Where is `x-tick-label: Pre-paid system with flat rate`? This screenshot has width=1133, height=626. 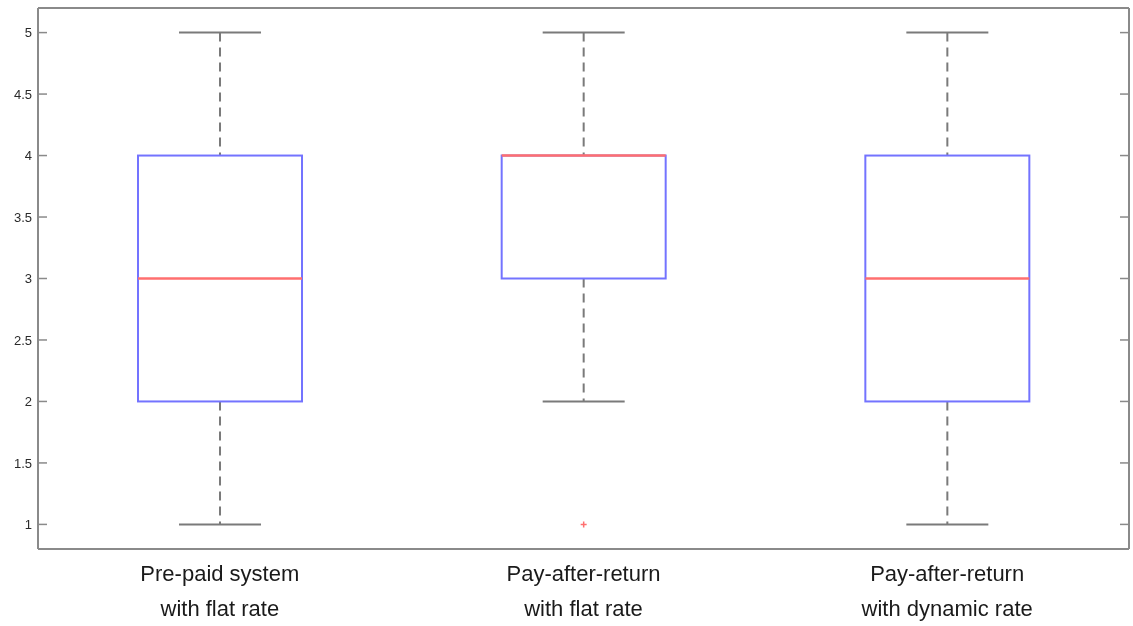
x-tick-label: Pre-paid system with flat rate is located at coordinates (220, 591).